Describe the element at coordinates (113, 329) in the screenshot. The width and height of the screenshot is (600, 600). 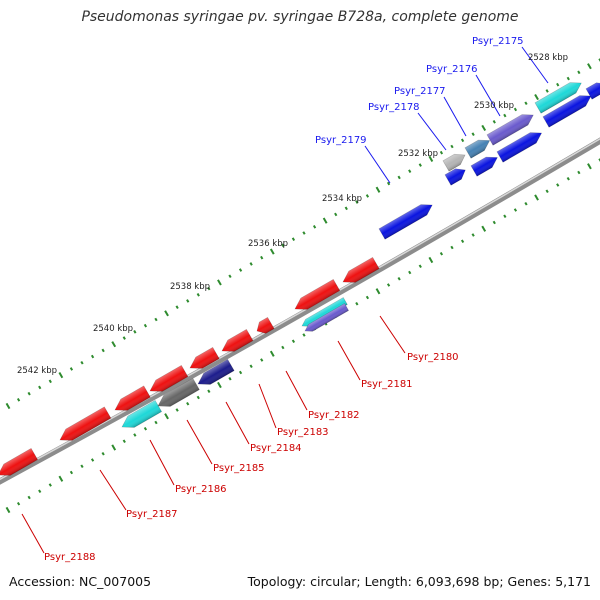
I see `tick-label: 2540 kbp` at that location.